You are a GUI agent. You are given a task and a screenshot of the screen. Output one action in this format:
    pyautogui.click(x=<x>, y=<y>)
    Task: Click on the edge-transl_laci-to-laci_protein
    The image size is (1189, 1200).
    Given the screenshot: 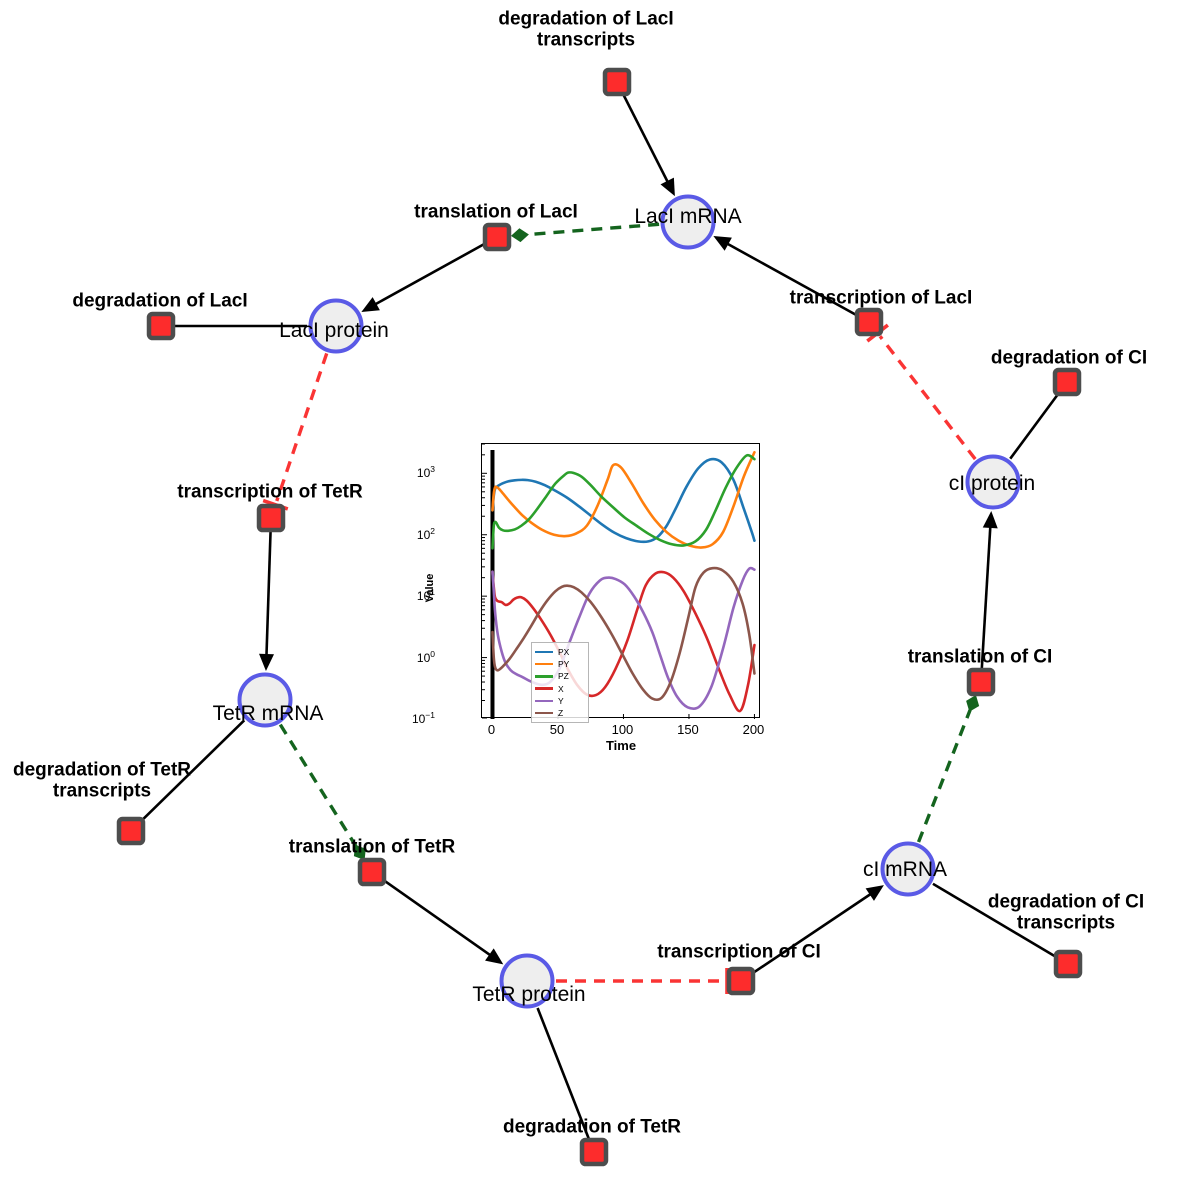 What is the action you would take?
    pyautogui.click(x=429, y=274)
    